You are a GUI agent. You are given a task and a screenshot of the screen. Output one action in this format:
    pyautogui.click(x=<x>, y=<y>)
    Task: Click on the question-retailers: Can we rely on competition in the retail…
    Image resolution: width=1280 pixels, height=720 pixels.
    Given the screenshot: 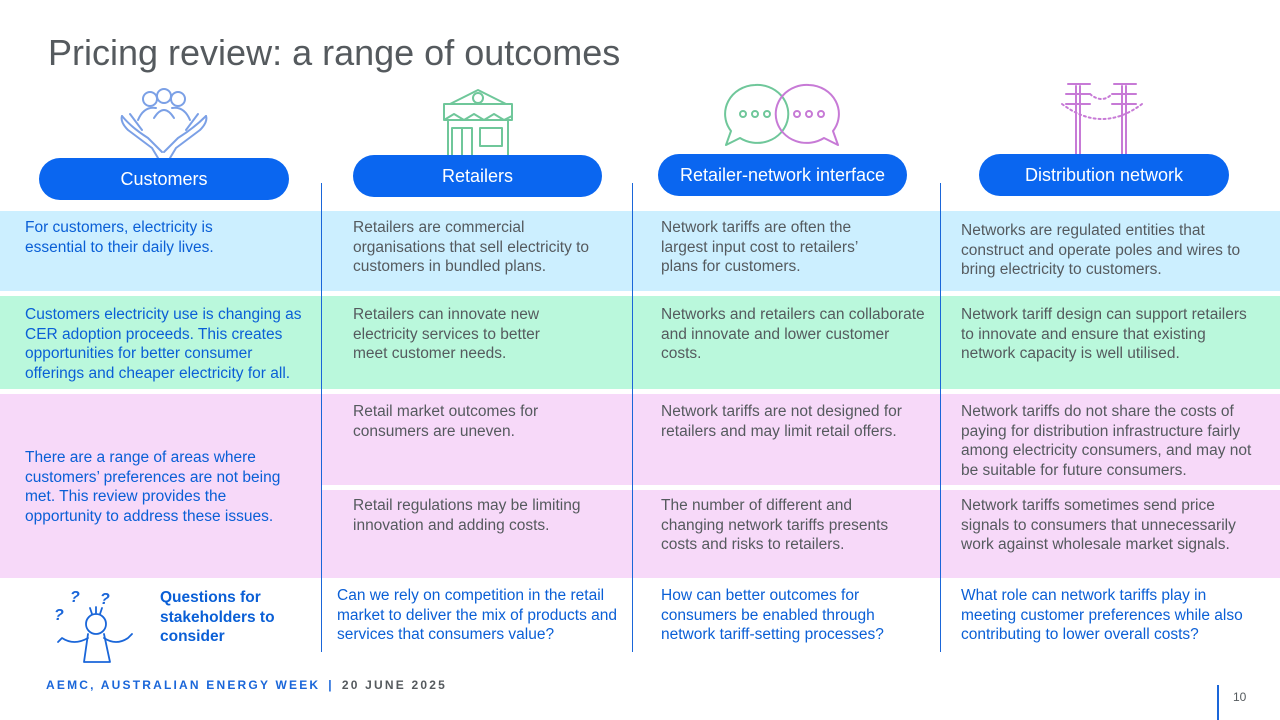 What is the action you would take?
    pyautogui.click(x=477, y=615)
    